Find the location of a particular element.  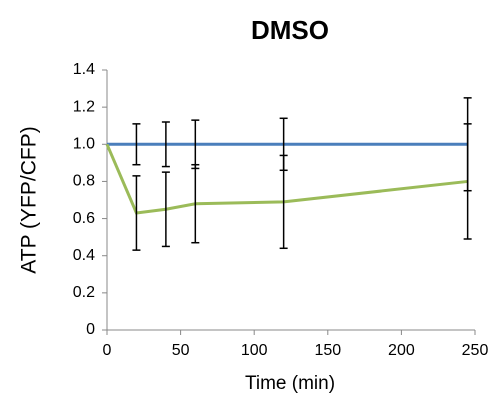

x-tick-label: 50 is located at coordinates (181, 350).